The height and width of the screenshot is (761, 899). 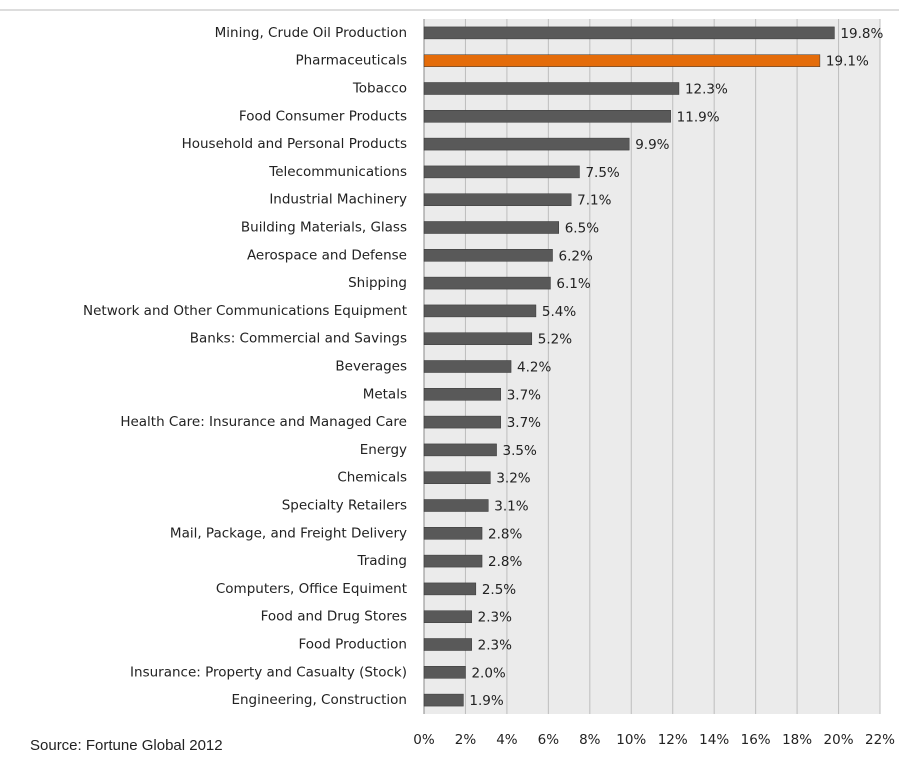 What do you see at coordinates (327, 255) in the screenshot?
I see `category-label: Aerospace and Defense` at bounding box center [327, 255].